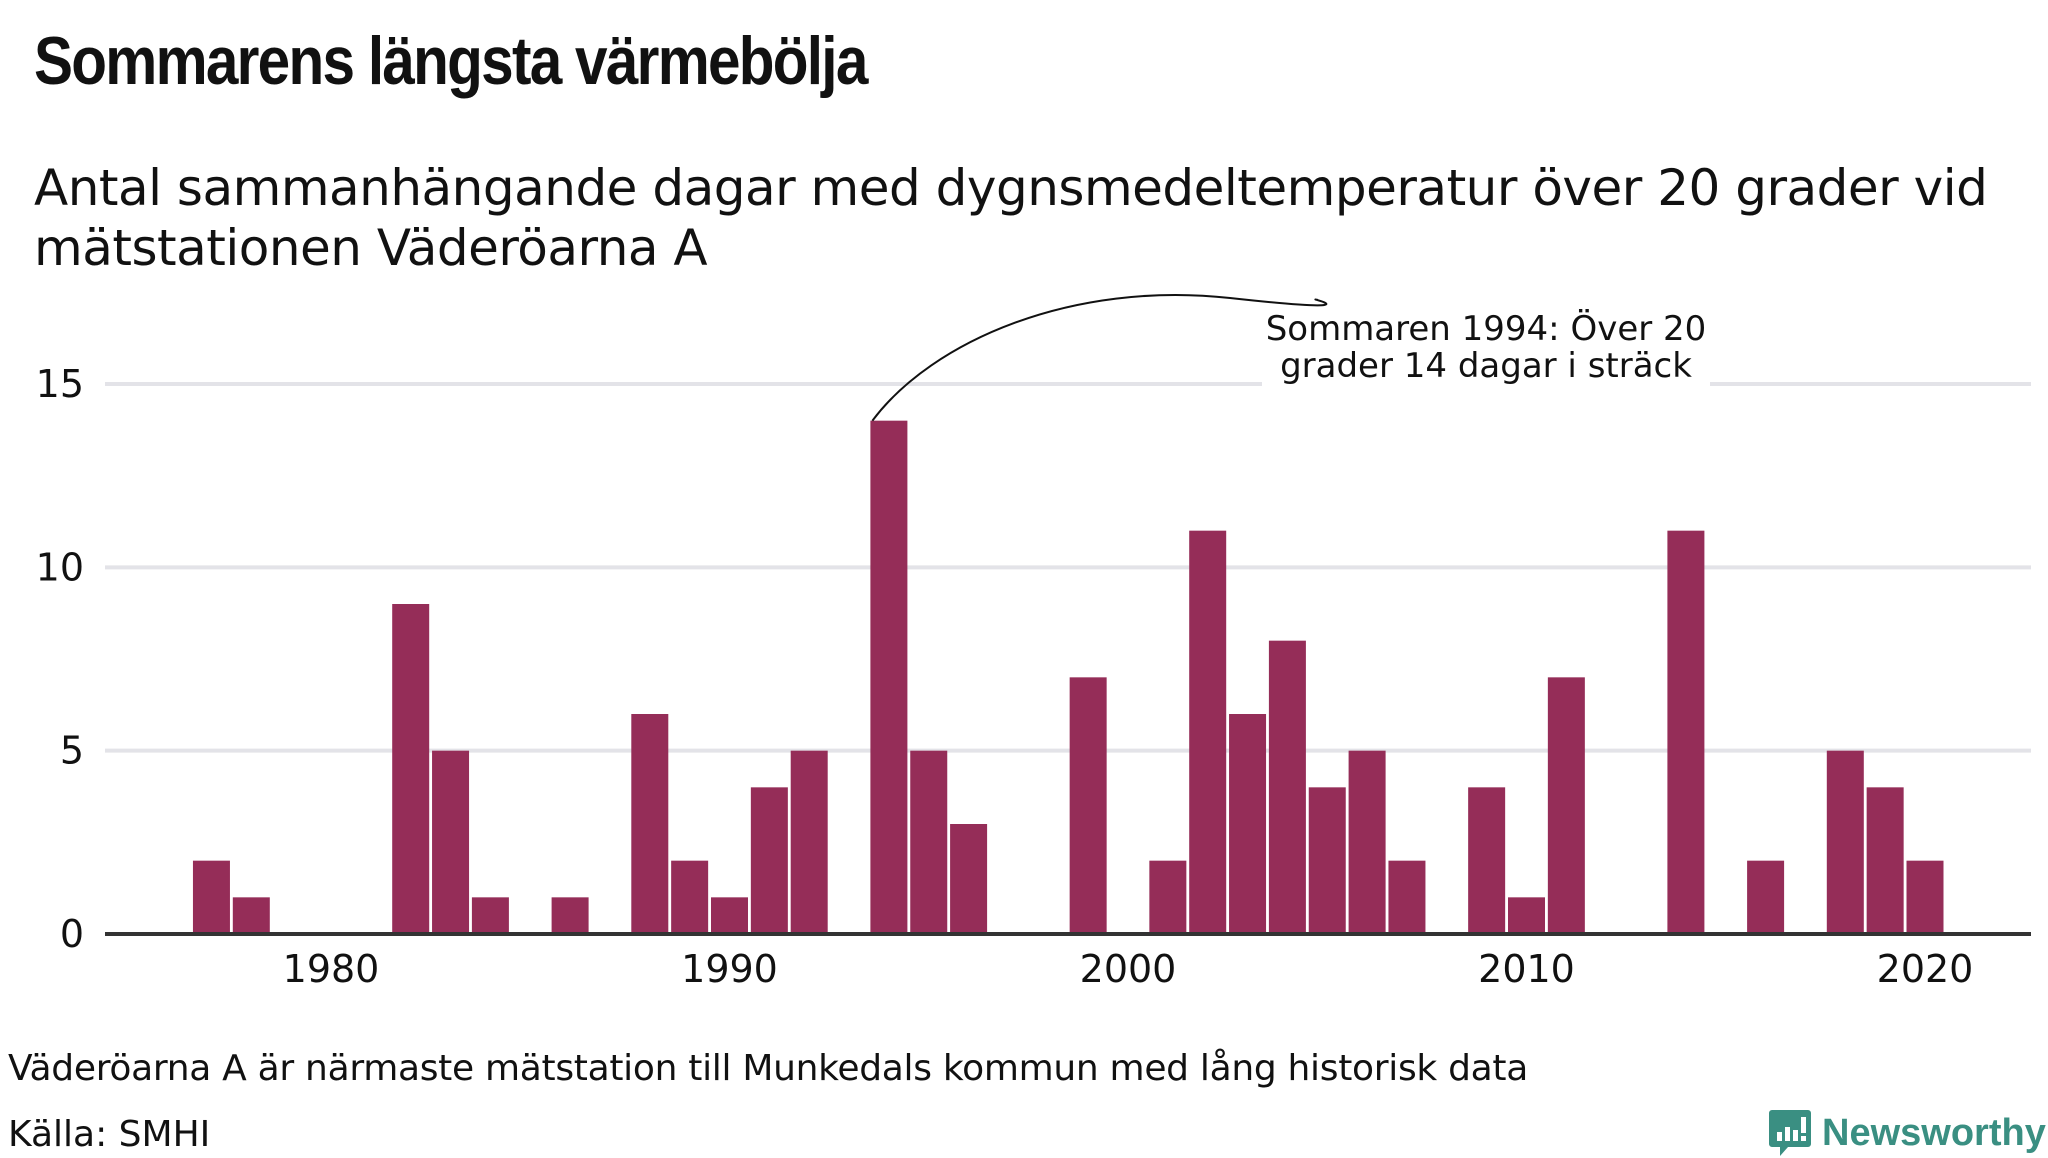 This screenshot has height=1158, width=2048. I want to click on y-tick-label: 15, so click(60, 384).